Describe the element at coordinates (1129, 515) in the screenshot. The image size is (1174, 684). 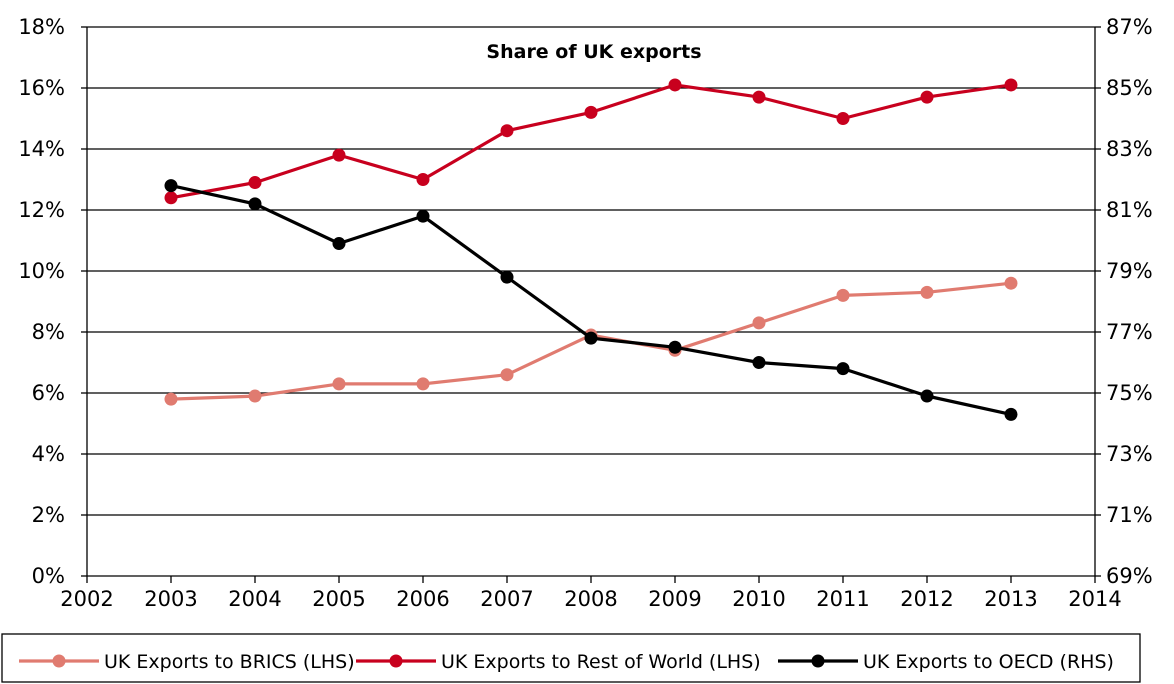
I see `y-right-tick-label: 71%` at that location.